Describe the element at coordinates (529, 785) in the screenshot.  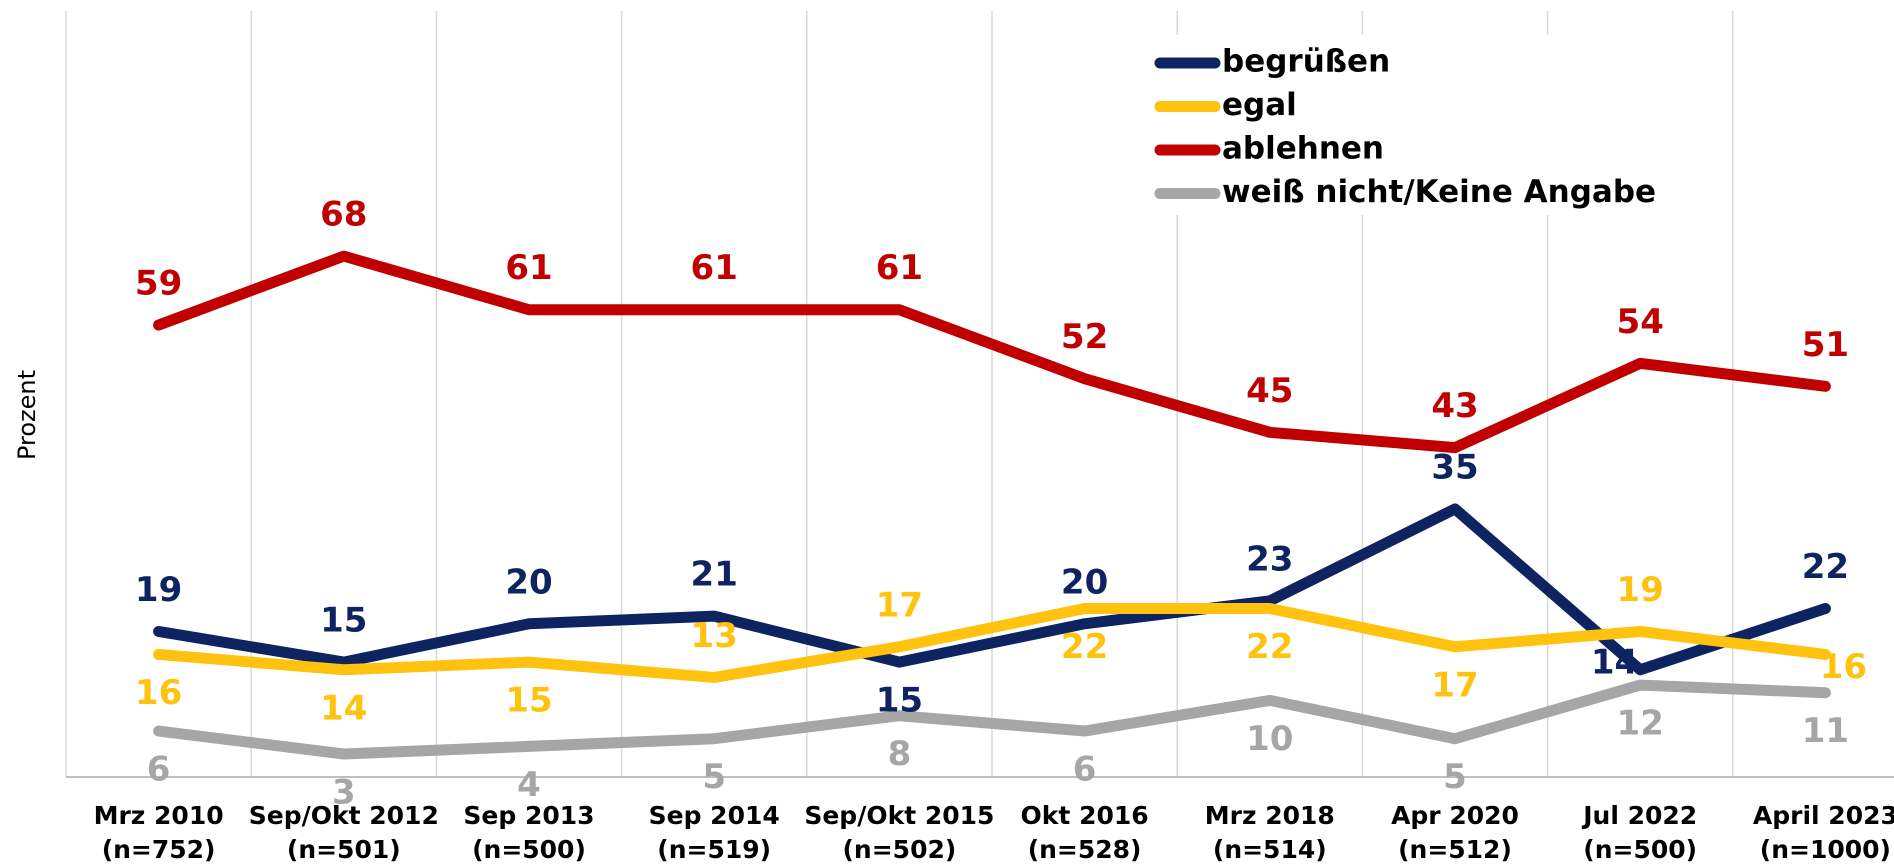
I see `data-label: 4` at that location.